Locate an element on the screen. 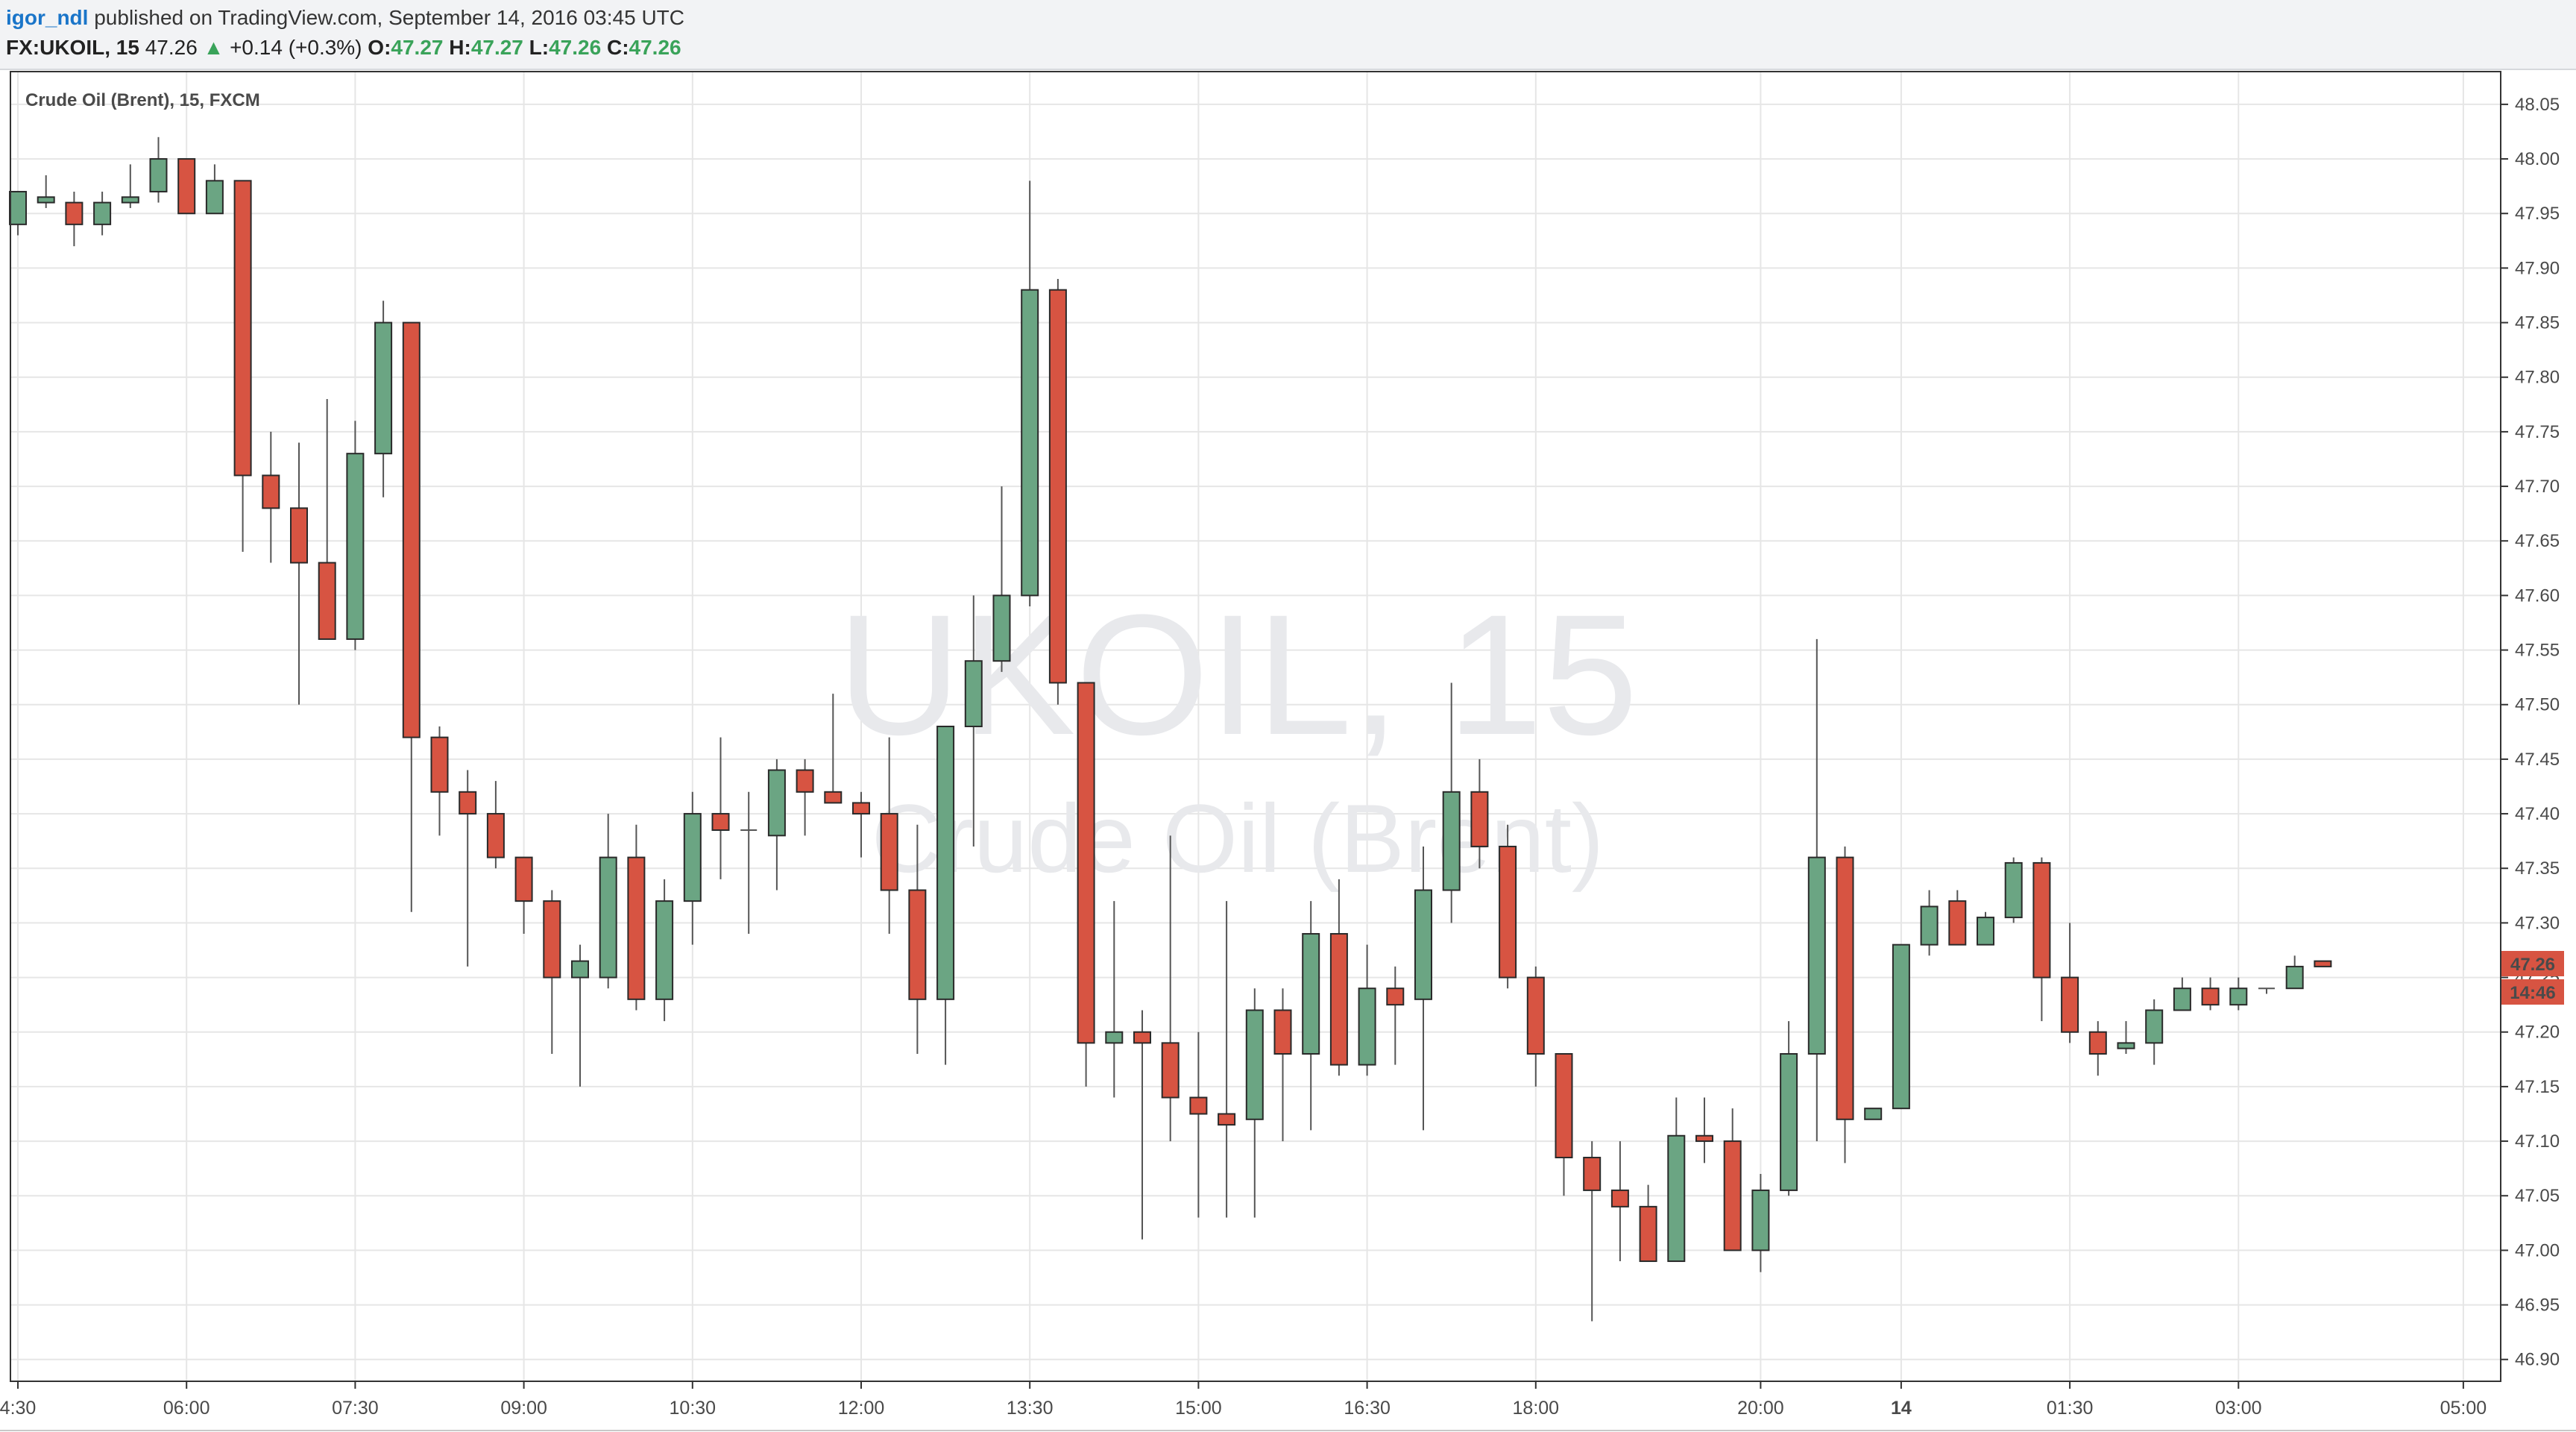  high-label: H: is located at coordinates (460, 47).